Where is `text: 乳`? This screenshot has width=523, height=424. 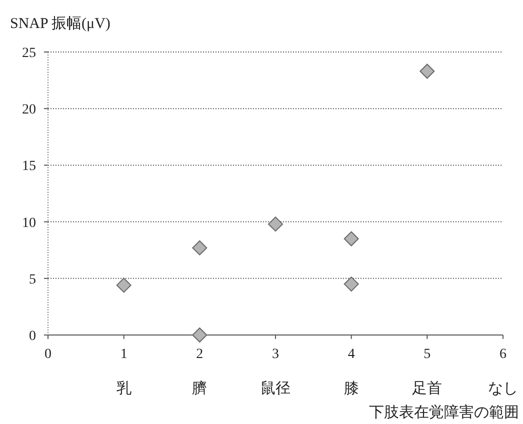
text: 乳 is located at coordinates (124, 388).